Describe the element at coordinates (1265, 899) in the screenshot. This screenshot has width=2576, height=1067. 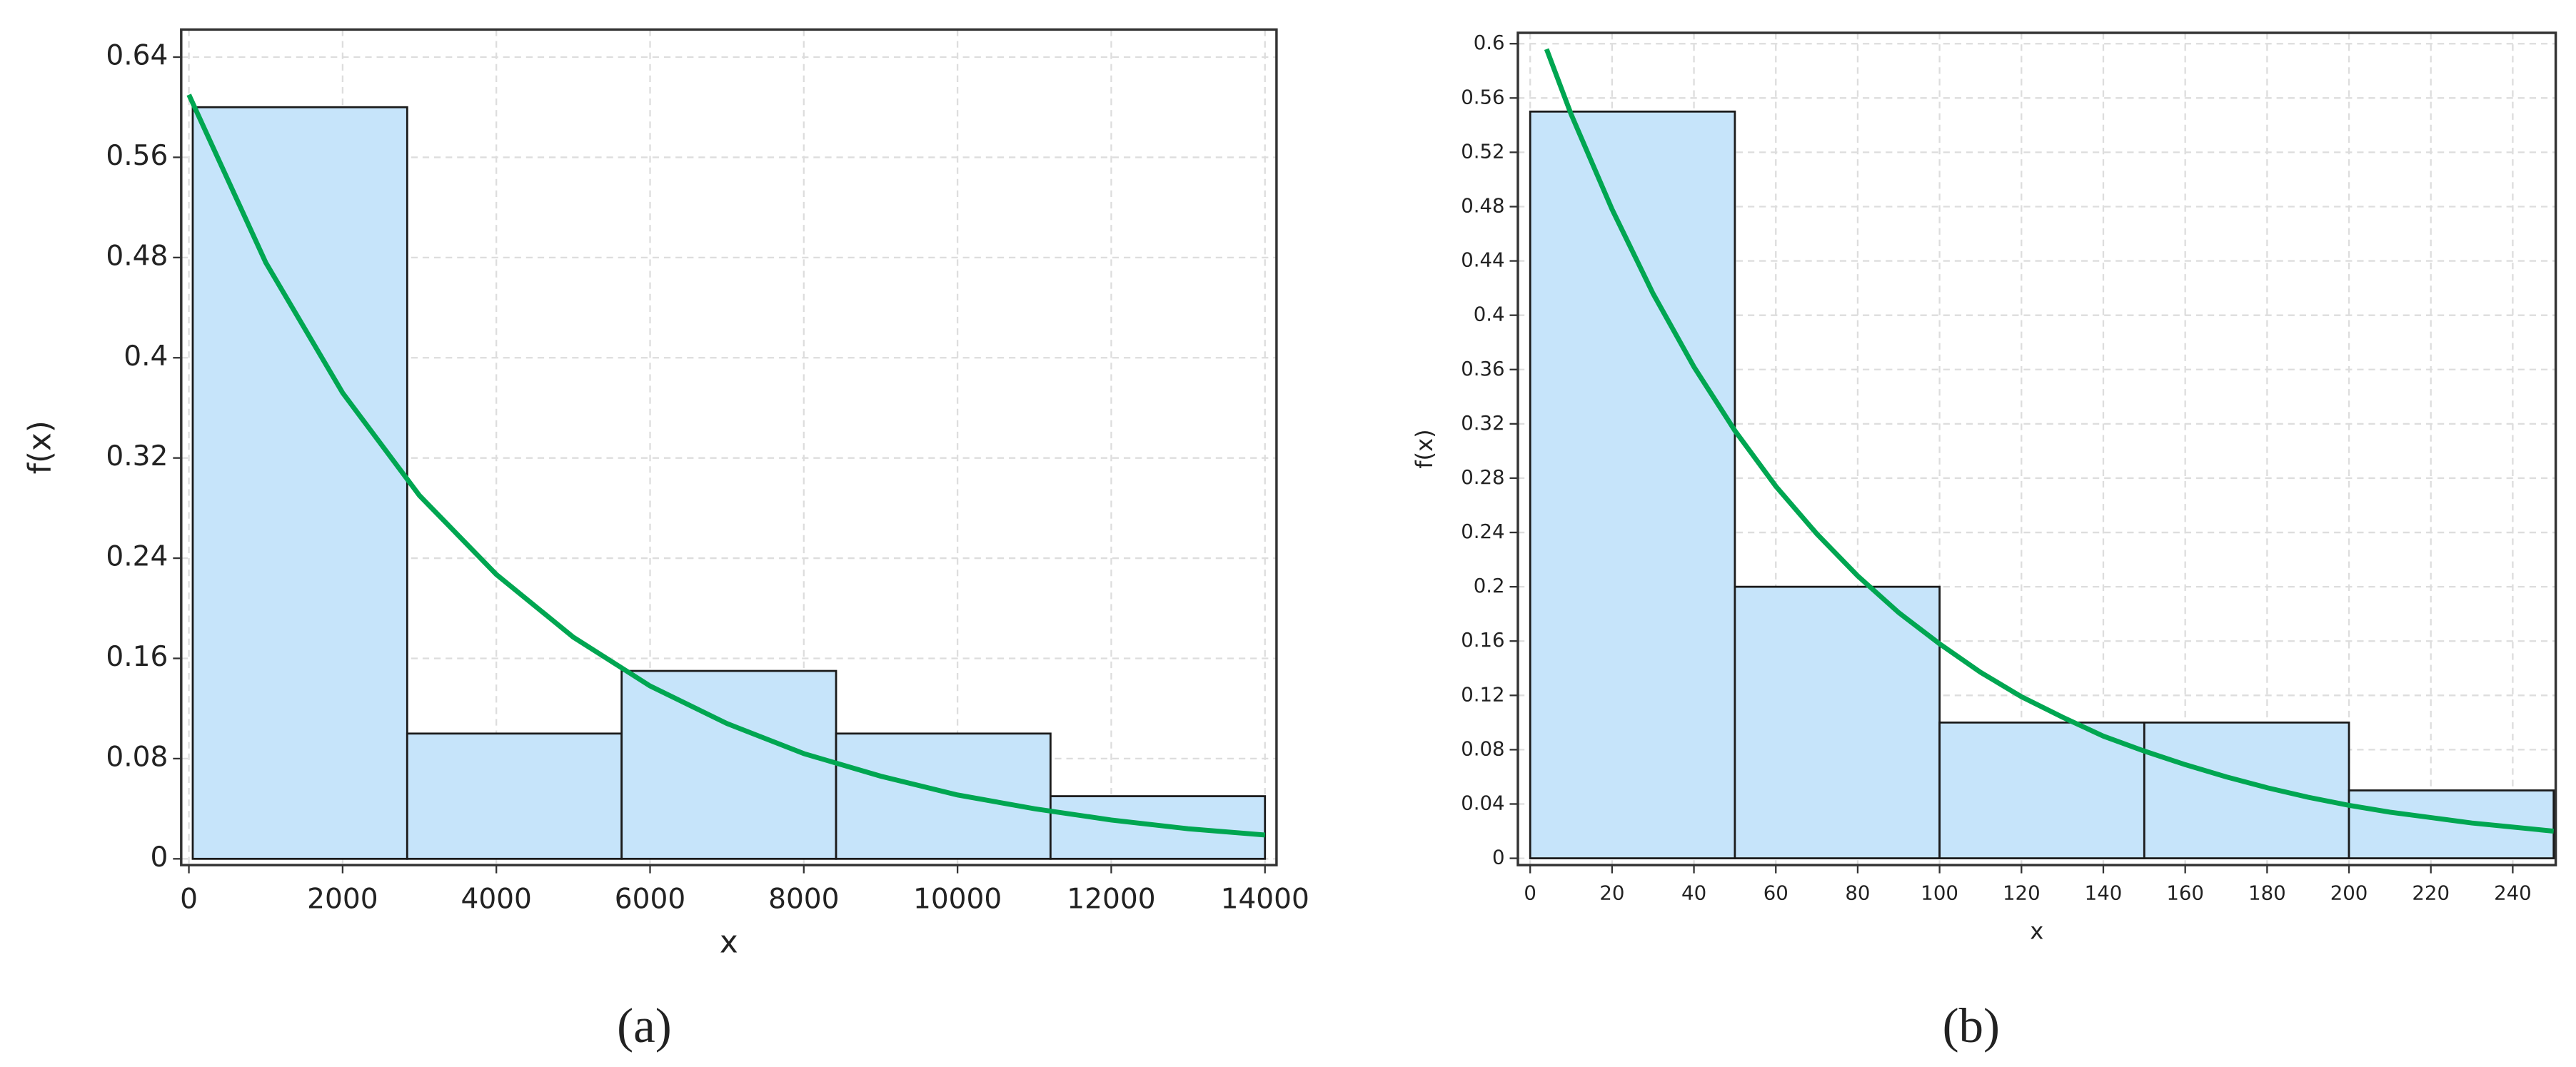
I see `x-tick-label: 14000` at that location.